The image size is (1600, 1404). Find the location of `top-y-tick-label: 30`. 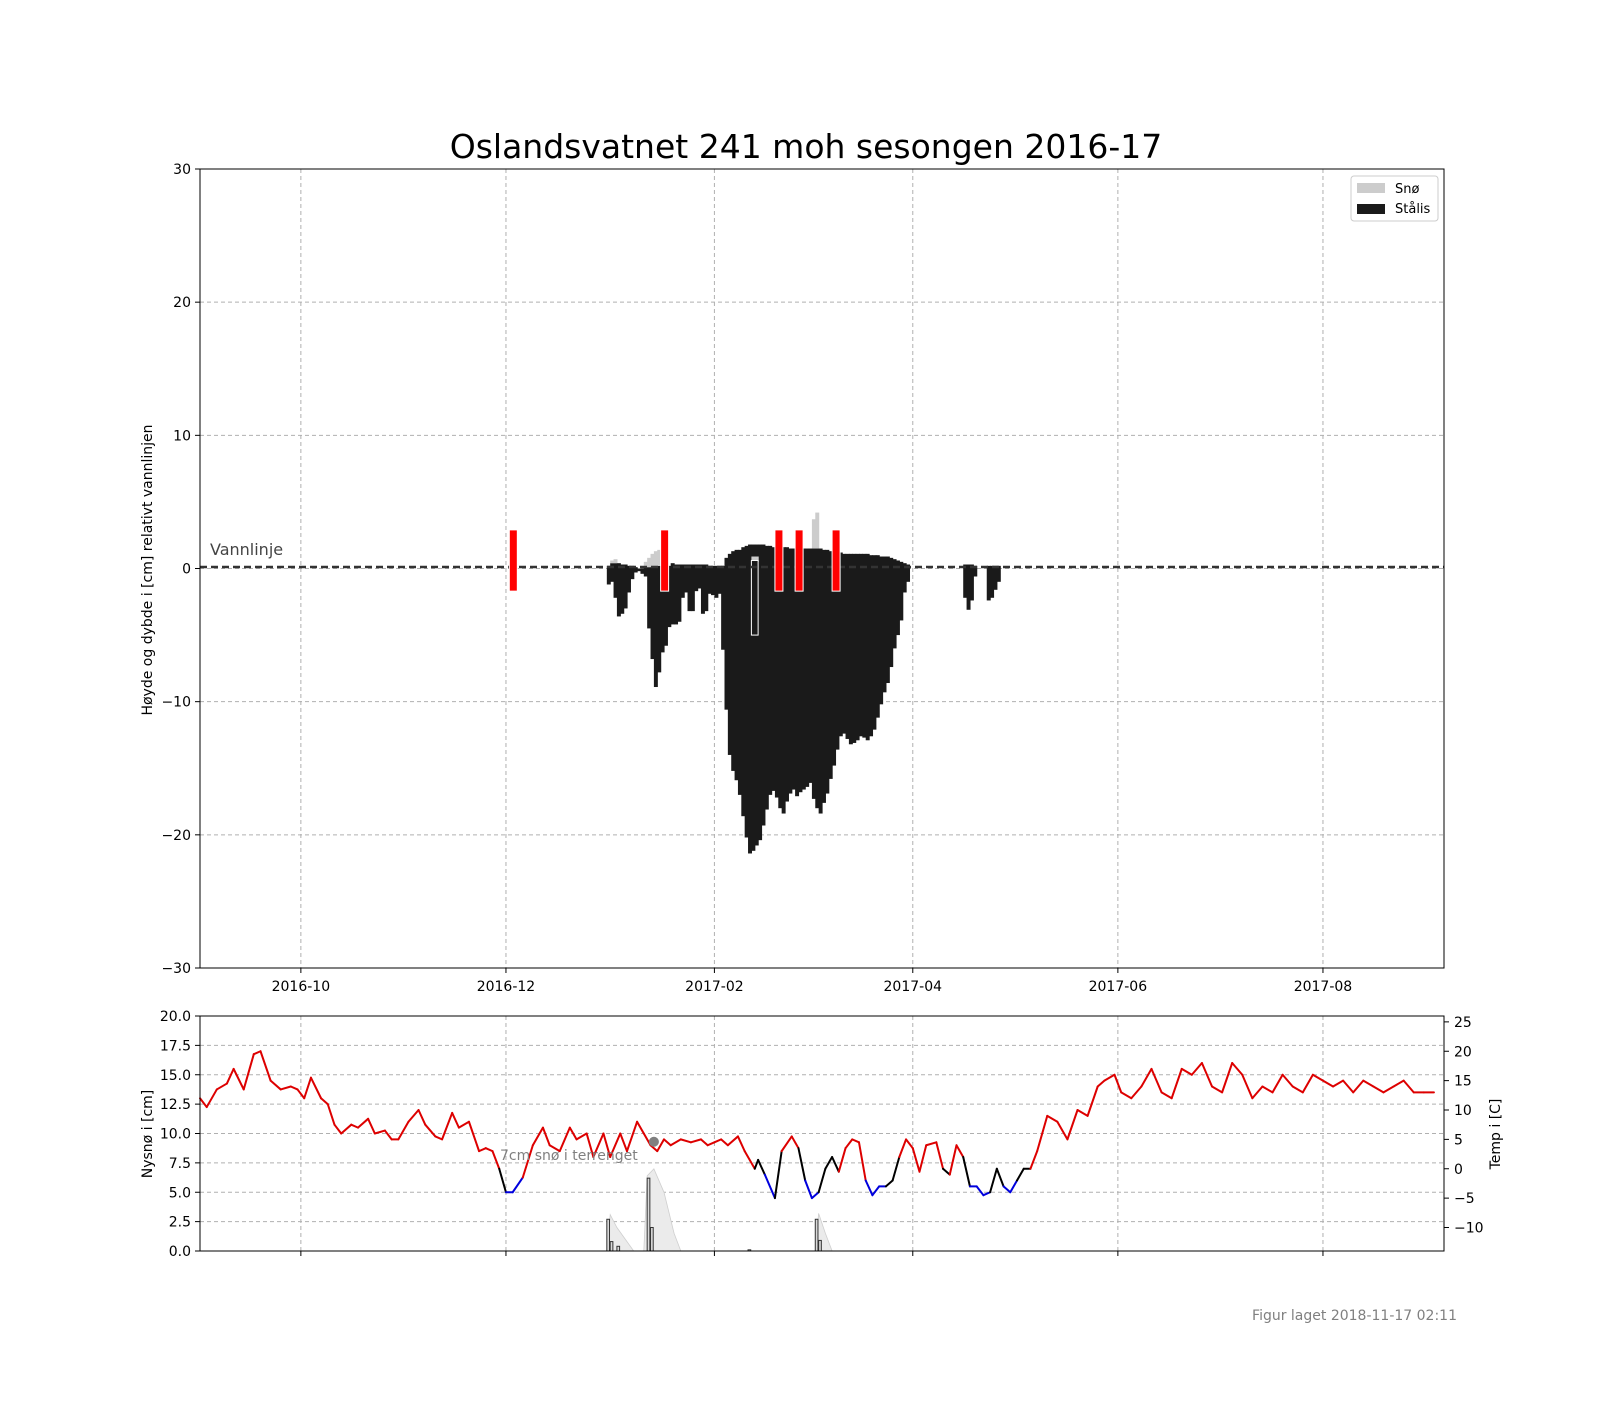

top-y-tick-label: 30 is located at coordinates (182, 170).